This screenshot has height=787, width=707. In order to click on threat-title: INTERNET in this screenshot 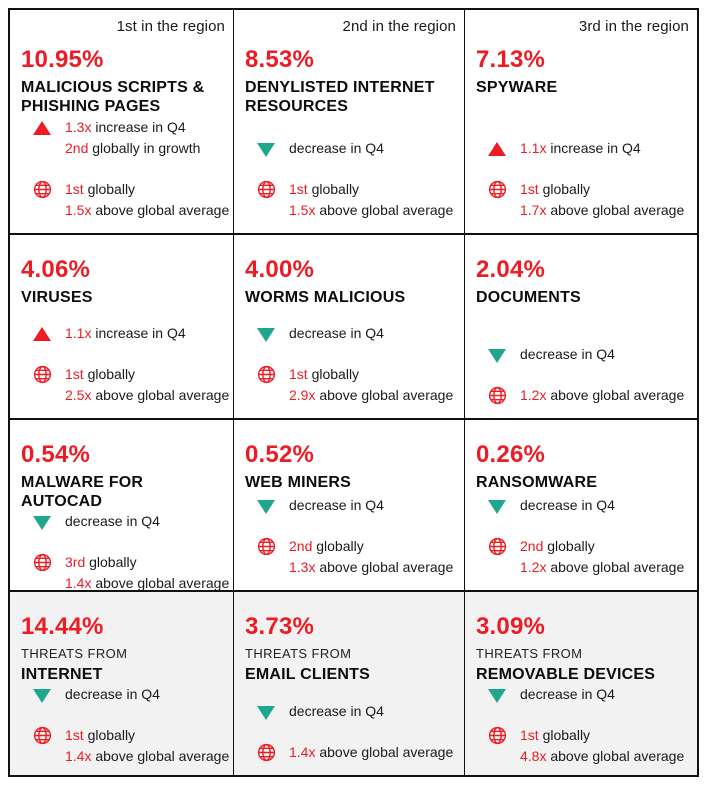, I will do `click(62, 674)`.